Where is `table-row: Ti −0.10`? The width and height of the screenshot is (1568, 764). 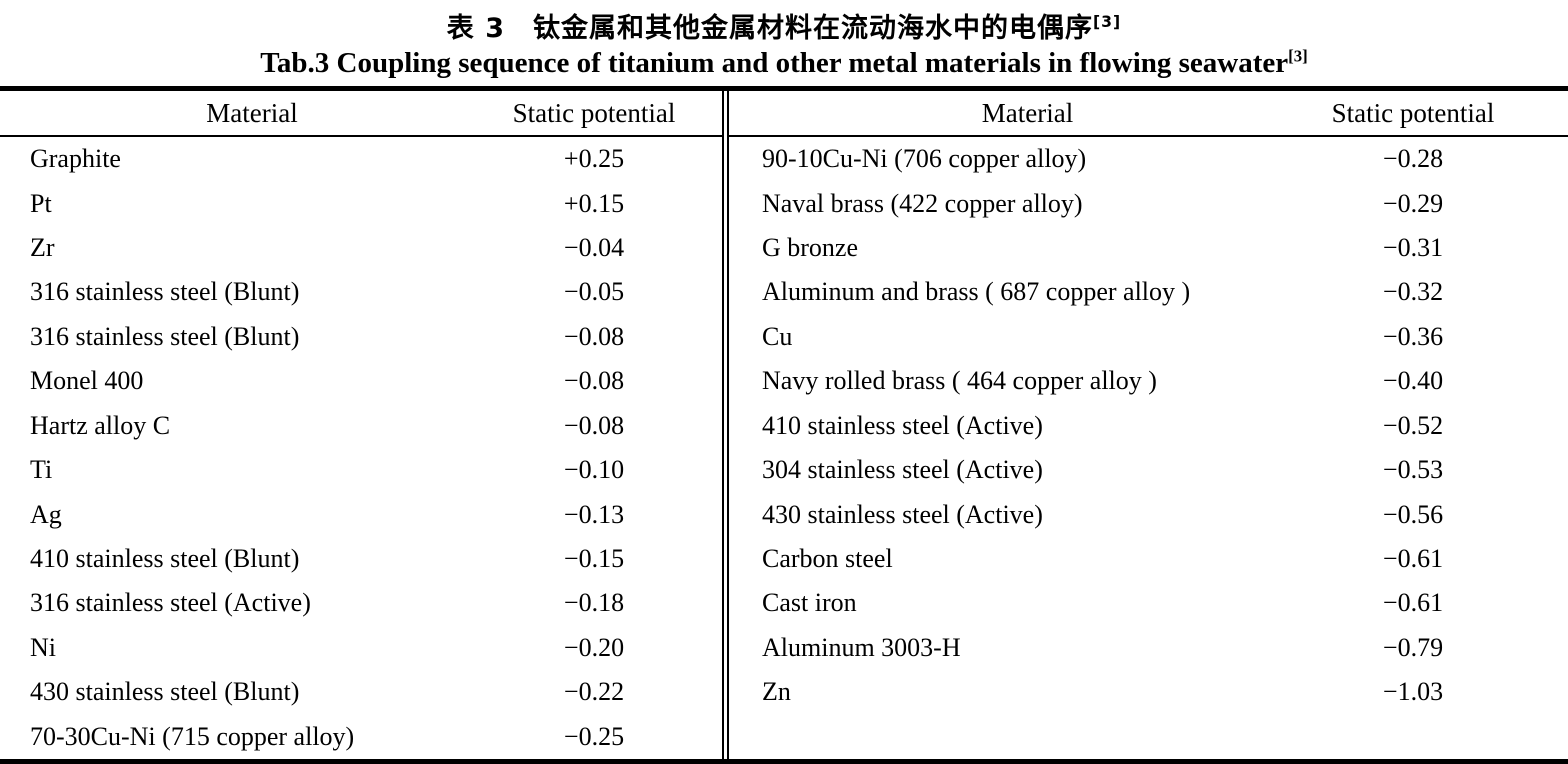 table-row: Ti −0.10 is located at coordinates (361, 470).